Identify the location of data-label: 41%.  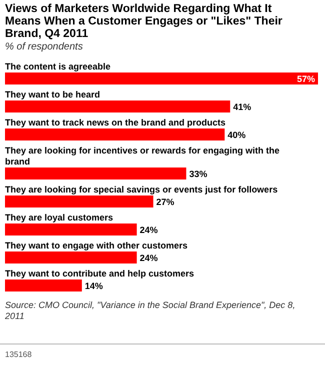
(242, 107).